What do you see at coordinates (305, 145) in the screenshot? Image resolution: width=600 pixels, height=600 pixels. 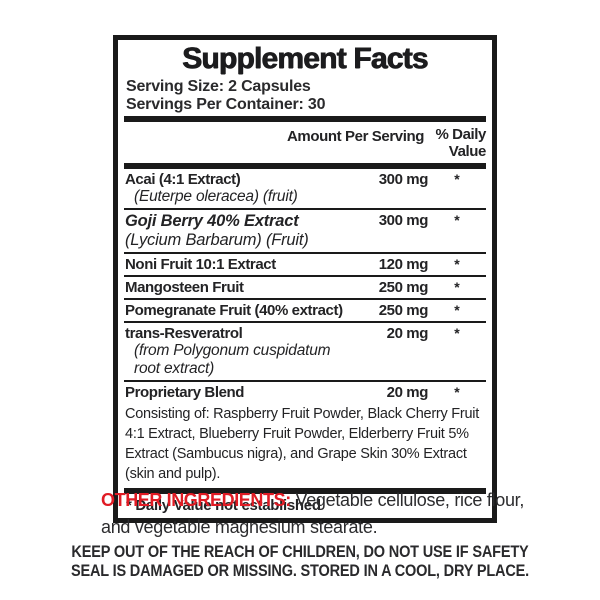 I see `column-header-row: Amount Per Serving % Daily Value` at bounding box center [305, 145].